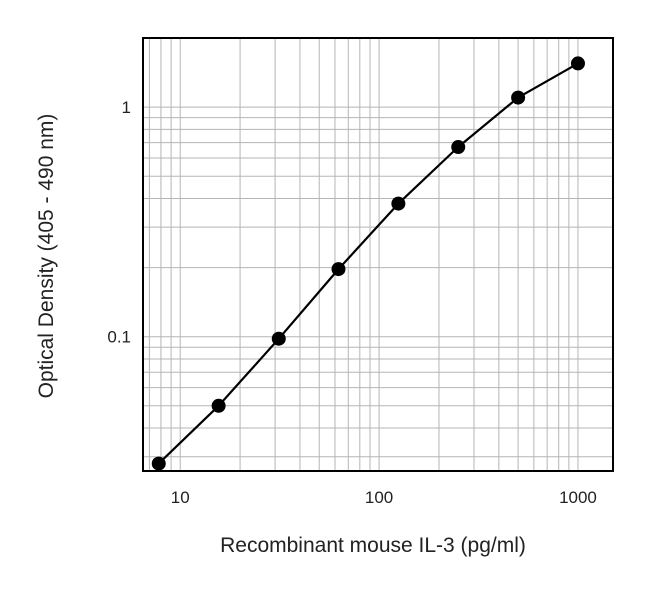 Image resolution: width=650 pixels, height=593 pixels. I want to click on y-tick-label: 0.1, so click(119, 337).